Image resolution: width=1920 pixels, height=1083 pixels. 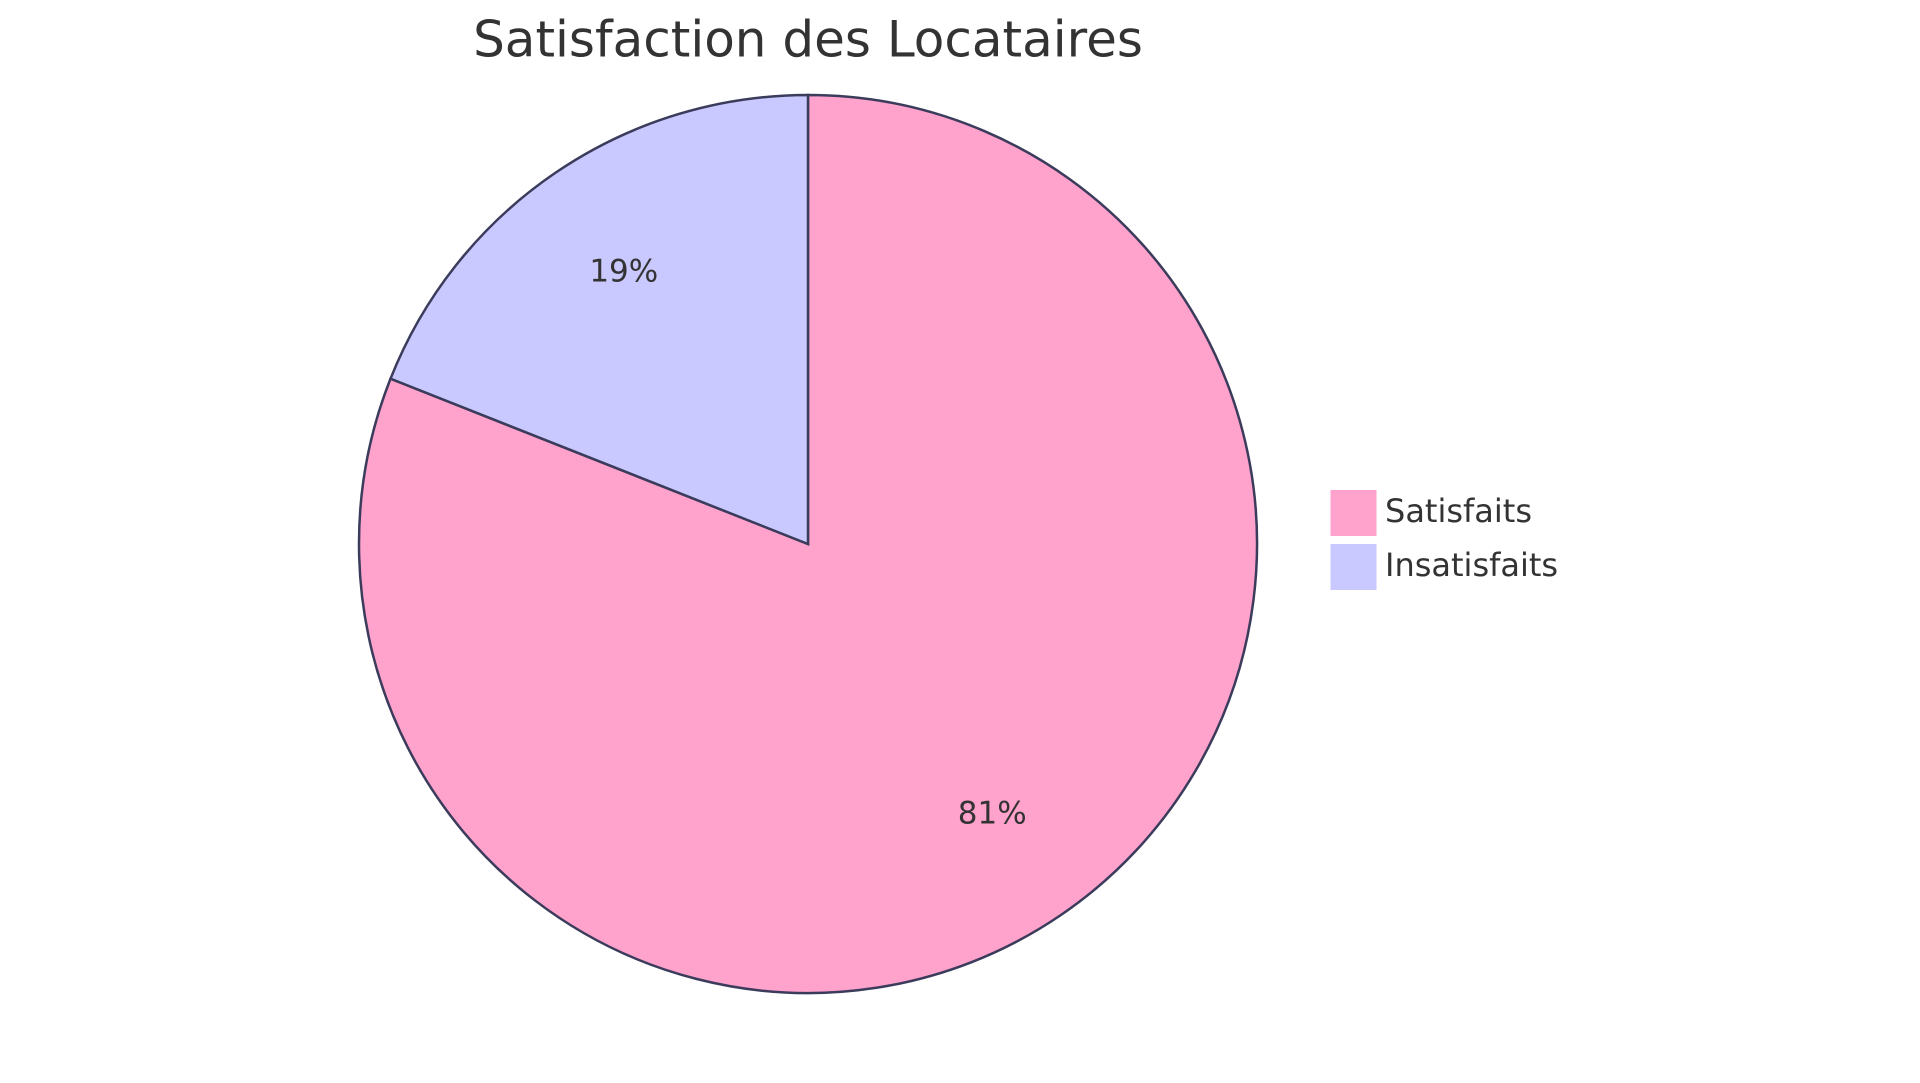 I want to click on legend-label: Satisfaits, so click(x=1458, y=511).